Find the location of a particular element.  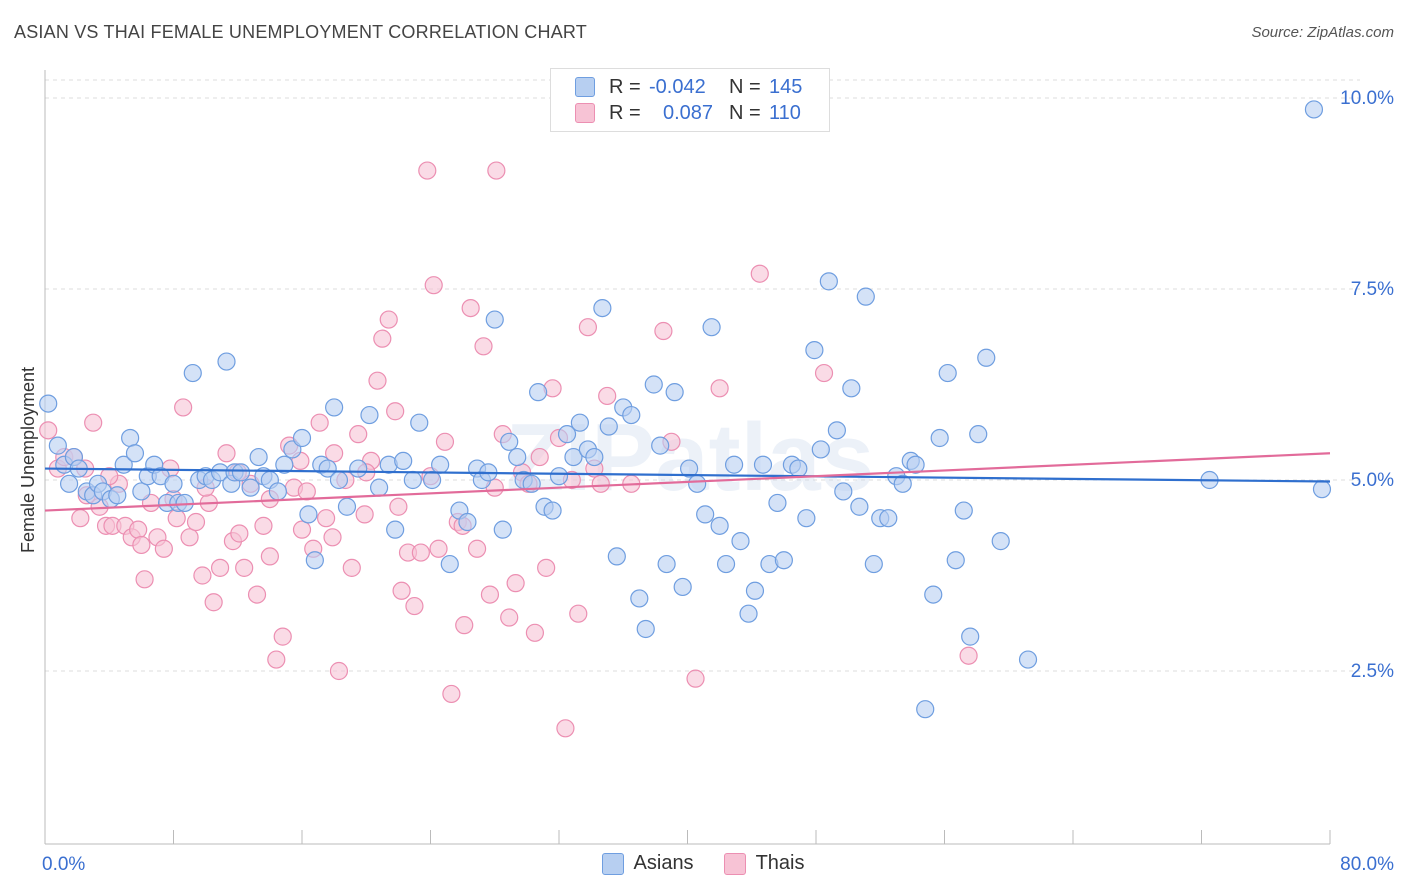

asian-trend-line is located at coordinates (687, 475).